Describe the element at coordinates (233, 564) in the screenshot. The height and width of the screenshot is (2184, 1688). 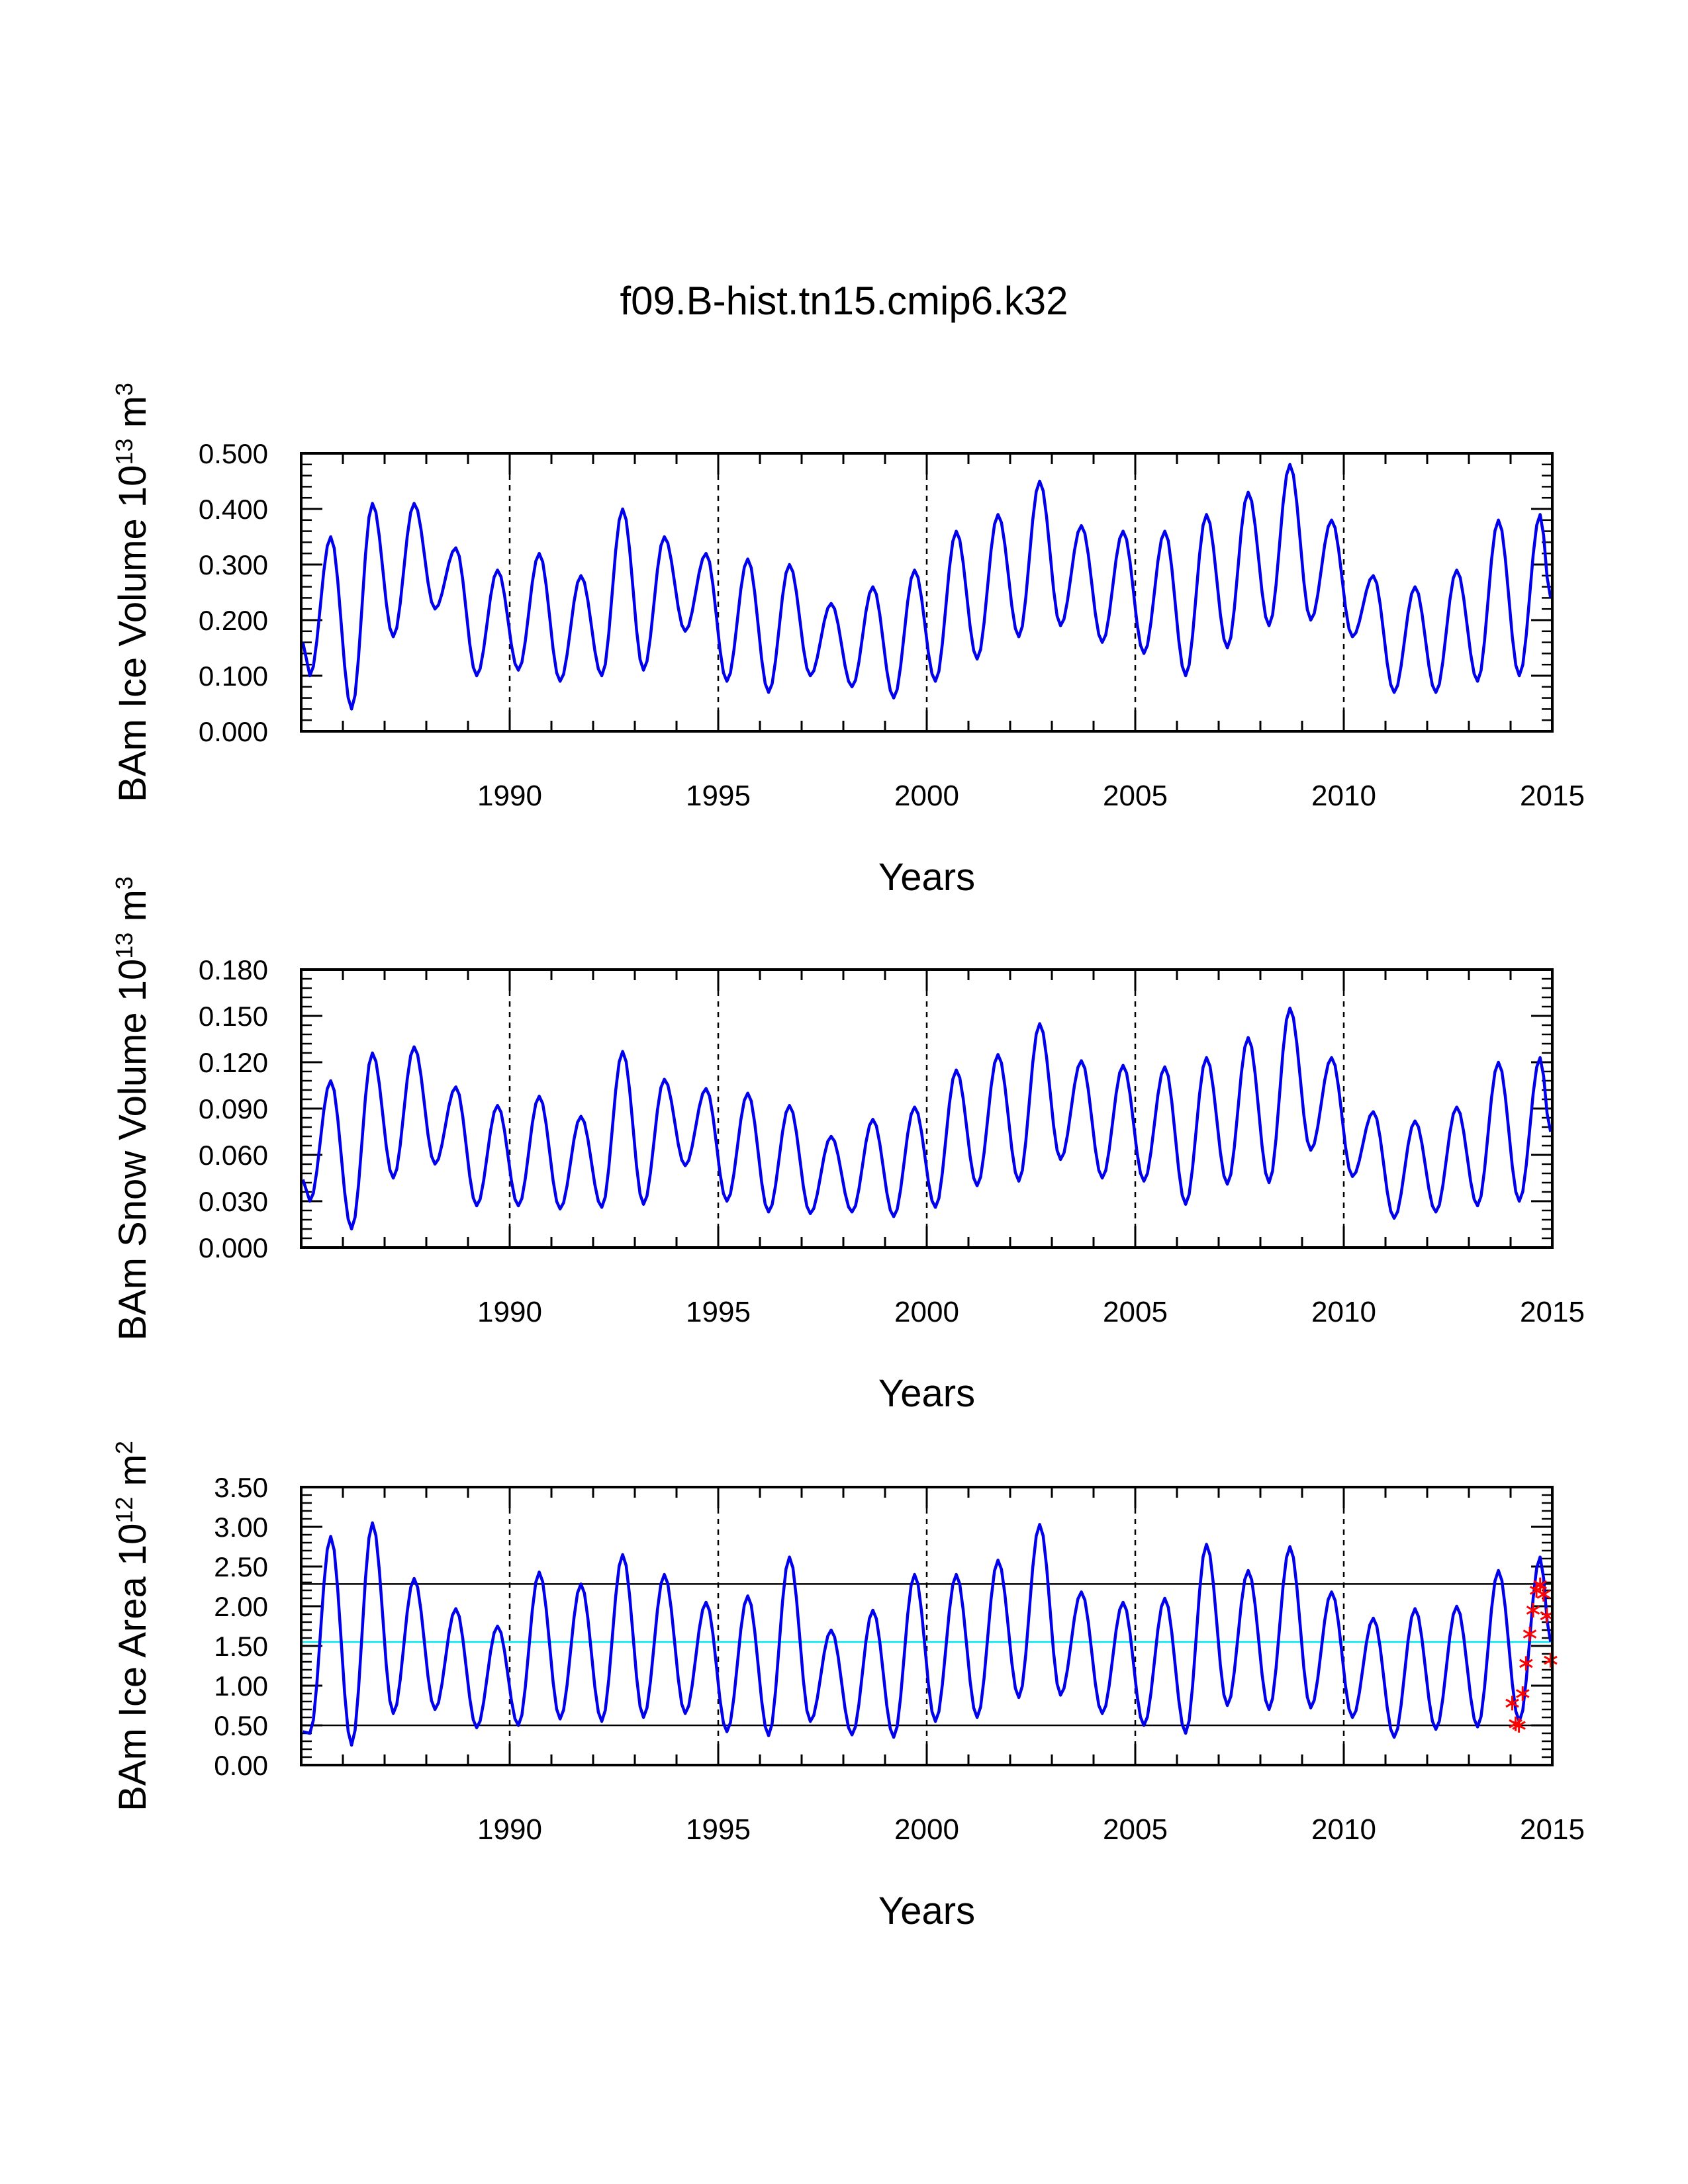
I see `y-tick-label: 0.300` at that location.